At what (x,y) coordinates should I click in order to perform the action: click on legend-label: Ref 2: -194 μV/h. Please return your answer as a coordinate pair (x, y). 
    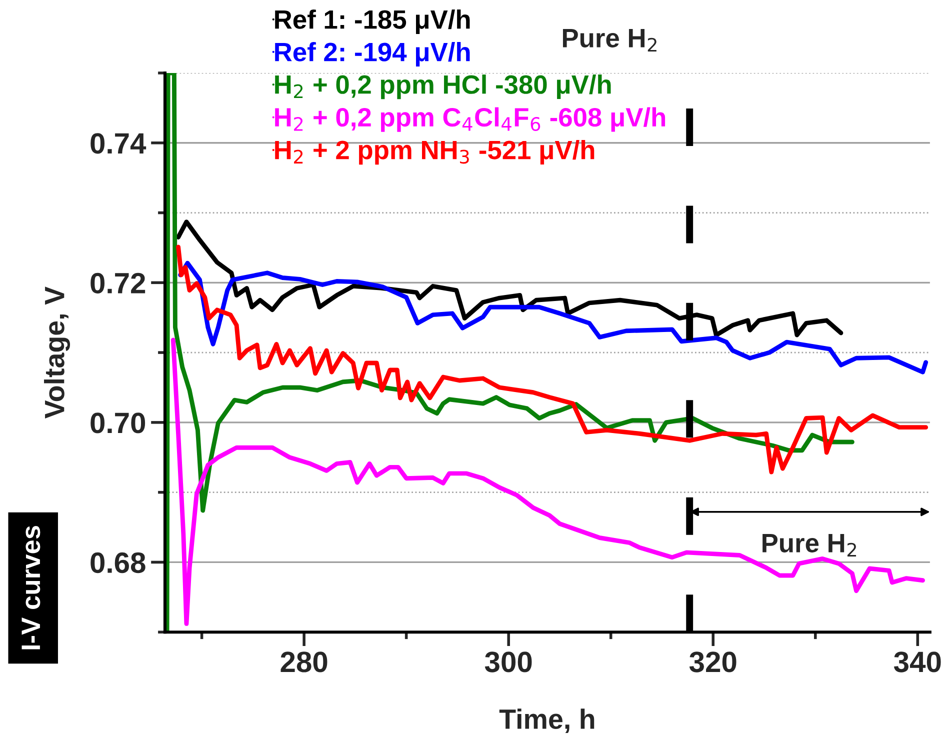
    Looking at the image, I should click on (372, 54).